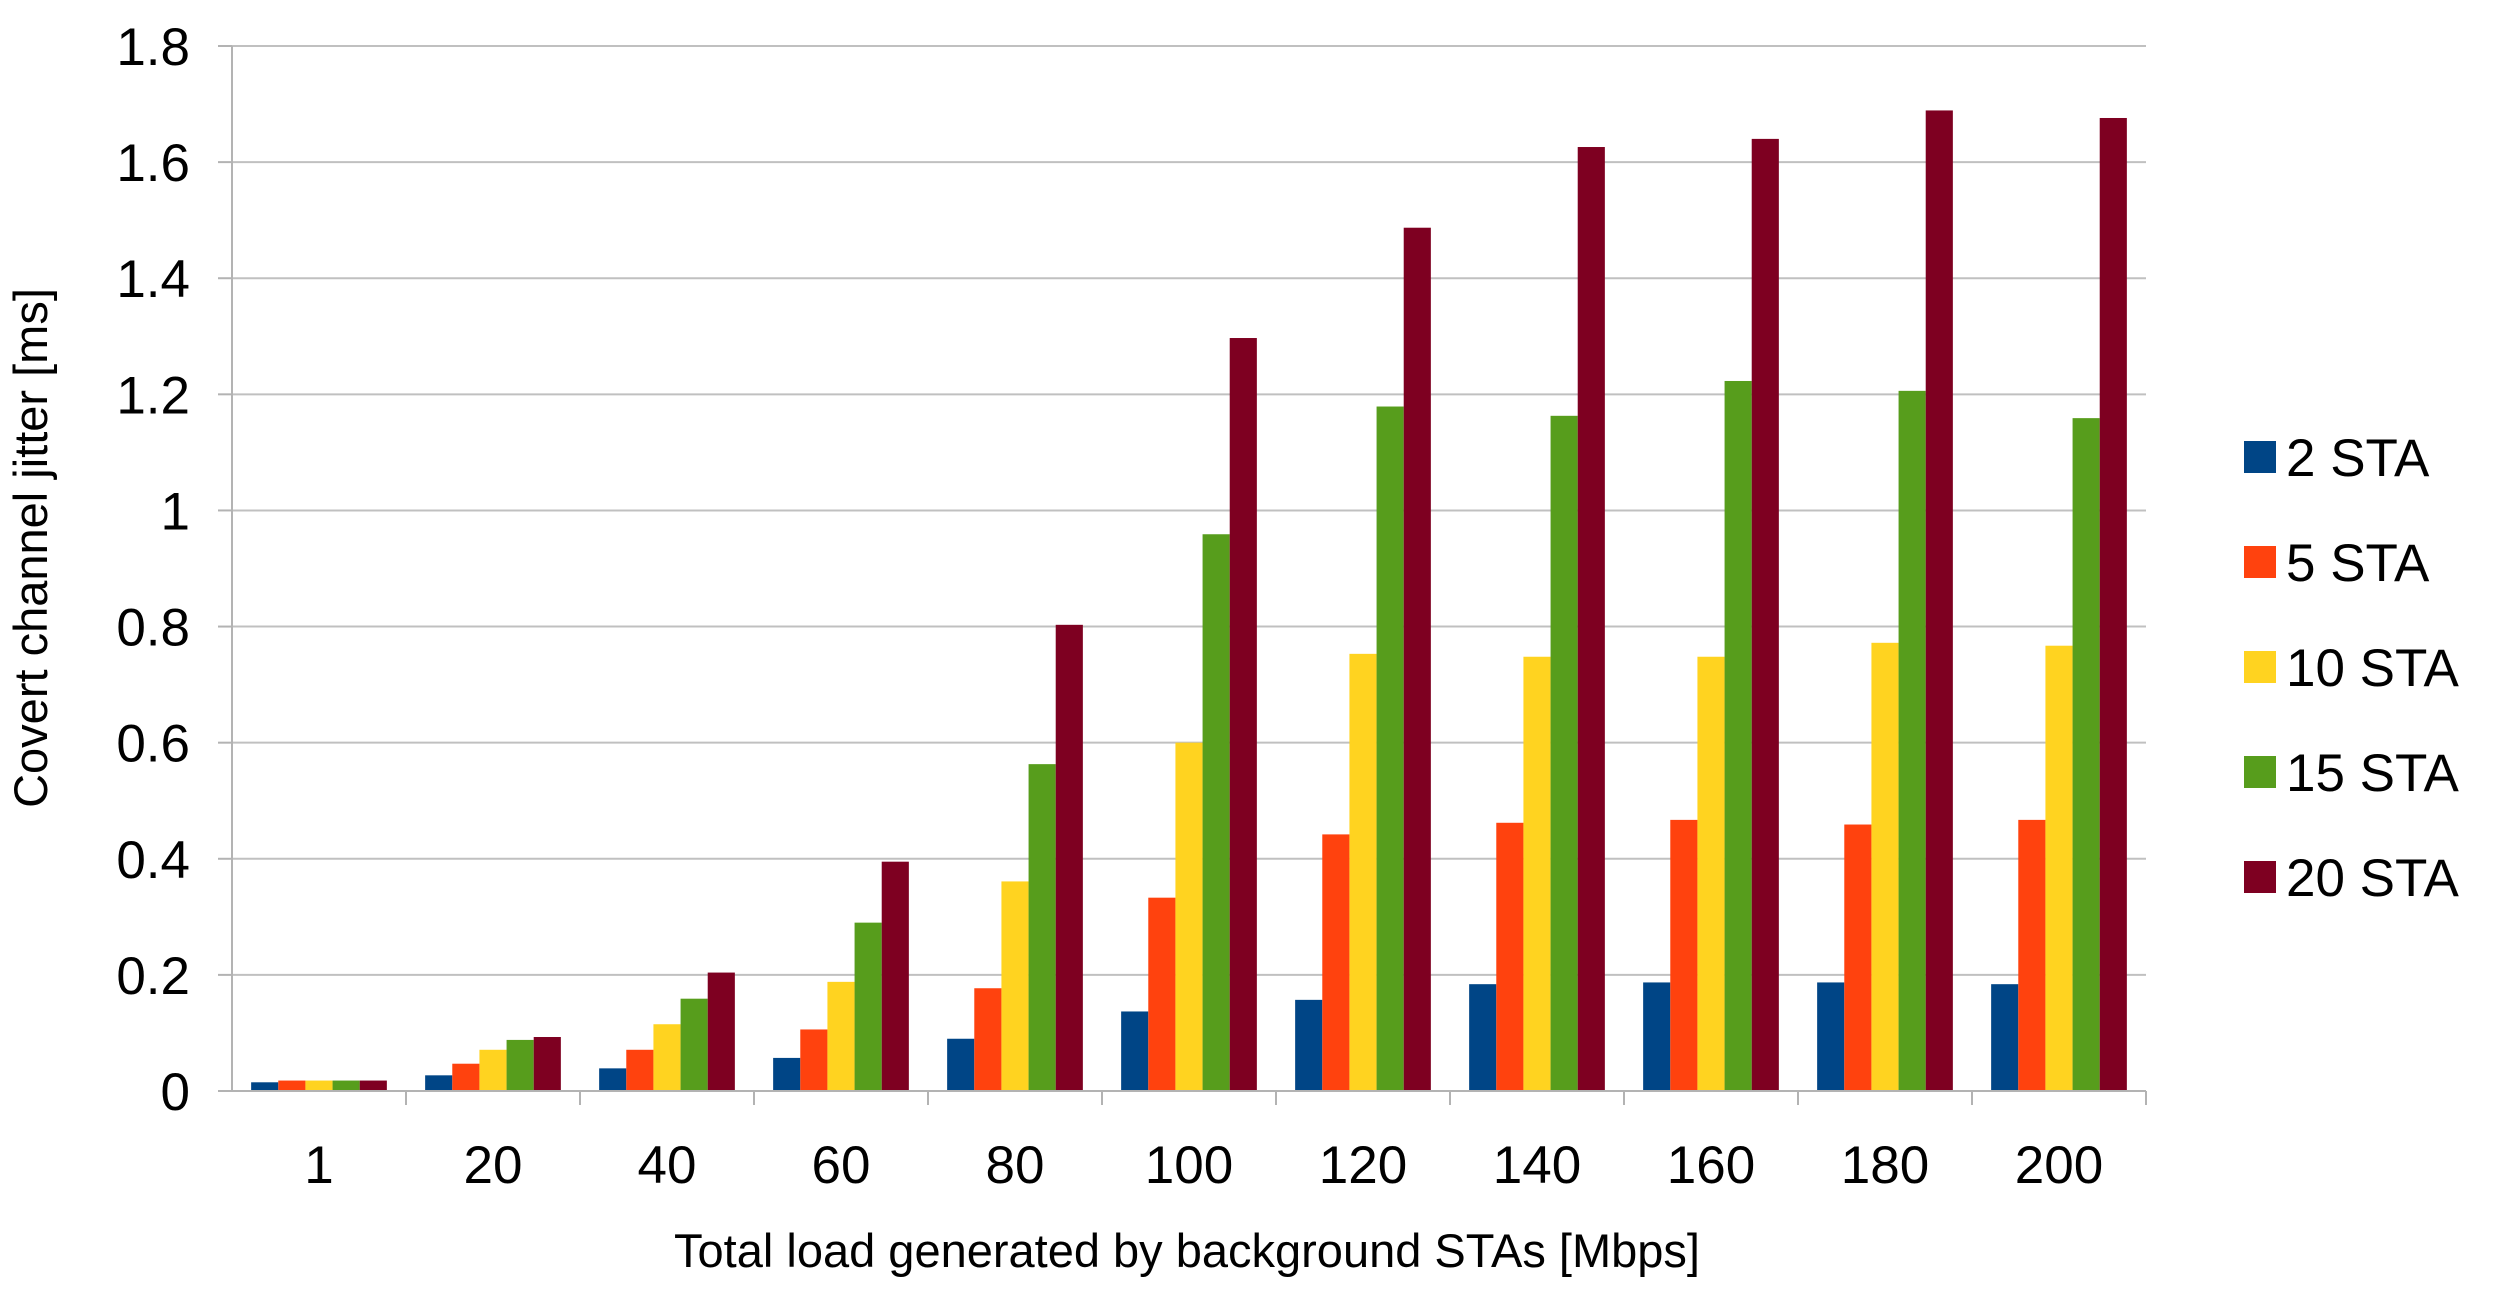  I want to click on x-tick-label: 100, so click(1189, 1165).